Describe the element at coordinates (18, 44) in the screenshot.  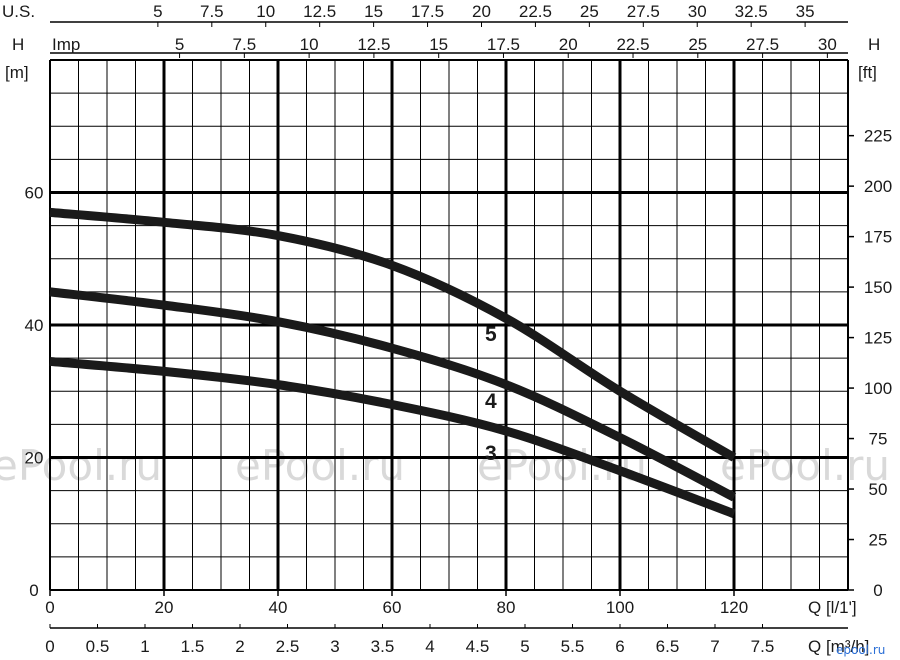
I see `y-left-title: H` at that location.